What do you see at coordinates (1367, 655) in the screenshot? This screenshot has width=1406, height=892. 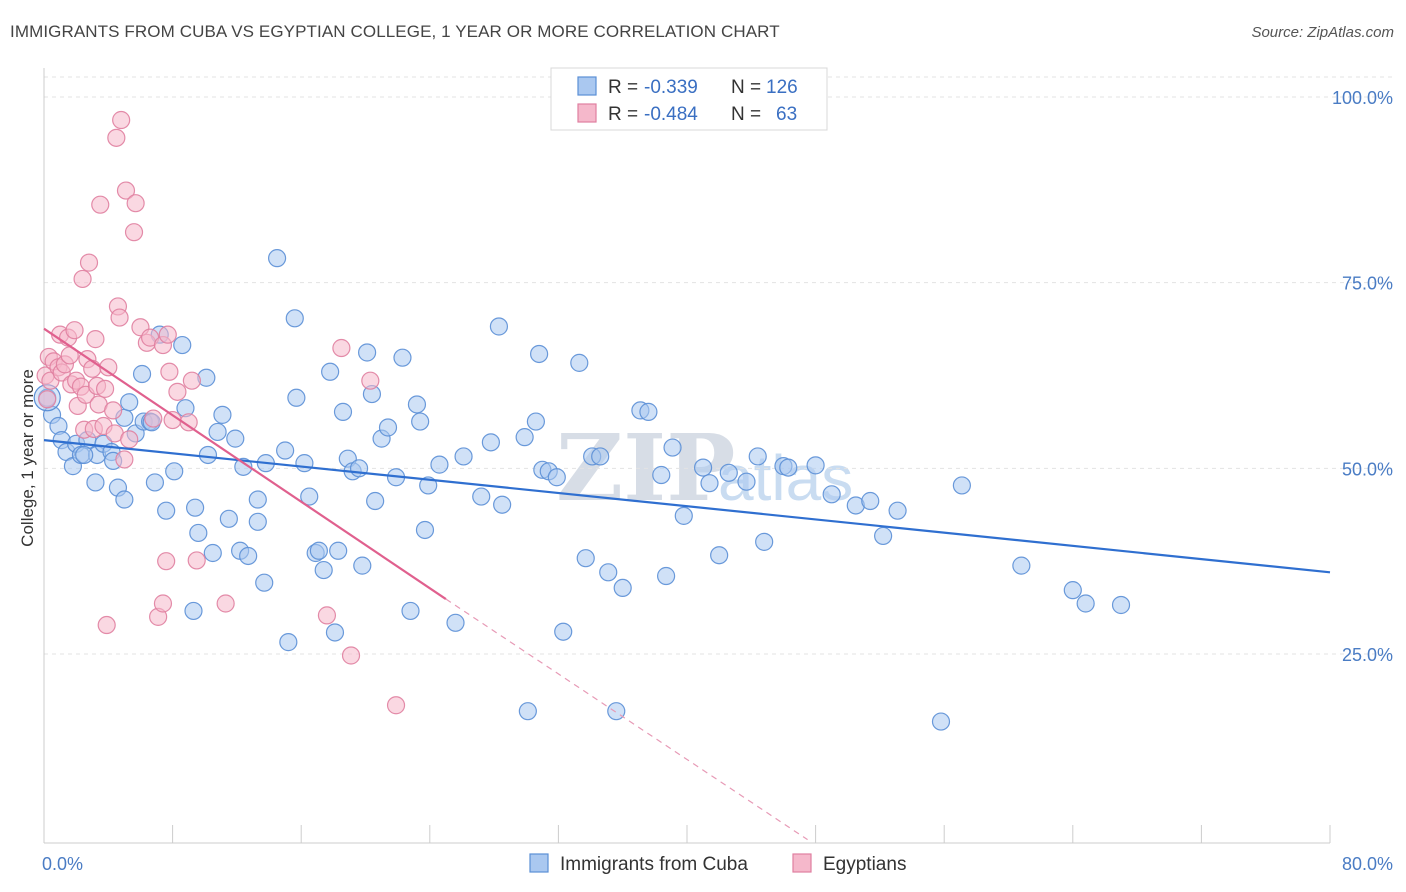 I see `y-tick-label-3: 25.0%` at bounding box center [1367, 655].